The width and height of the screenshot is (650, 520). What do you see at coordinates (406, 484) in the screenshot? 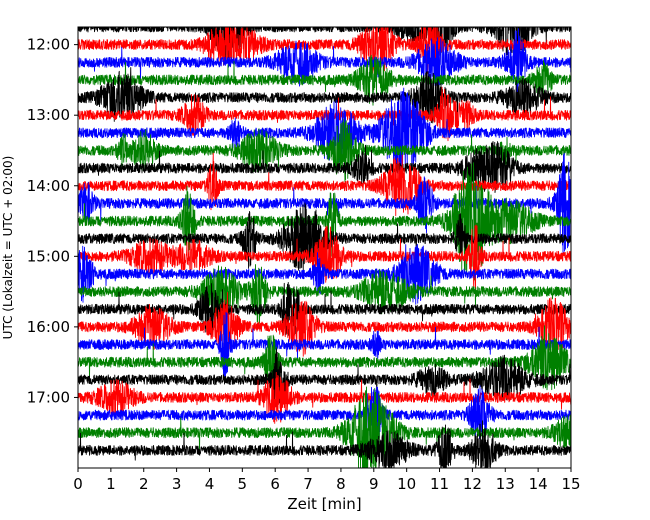
I see `x-tick-label: 10` at bounding box center [406, 484].